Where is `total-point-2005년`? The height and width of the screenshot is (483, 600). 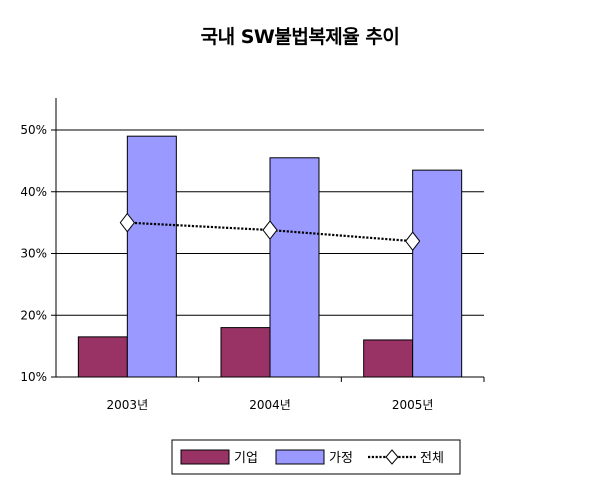 total-point-2005년 is located at coordinates (413, 241).